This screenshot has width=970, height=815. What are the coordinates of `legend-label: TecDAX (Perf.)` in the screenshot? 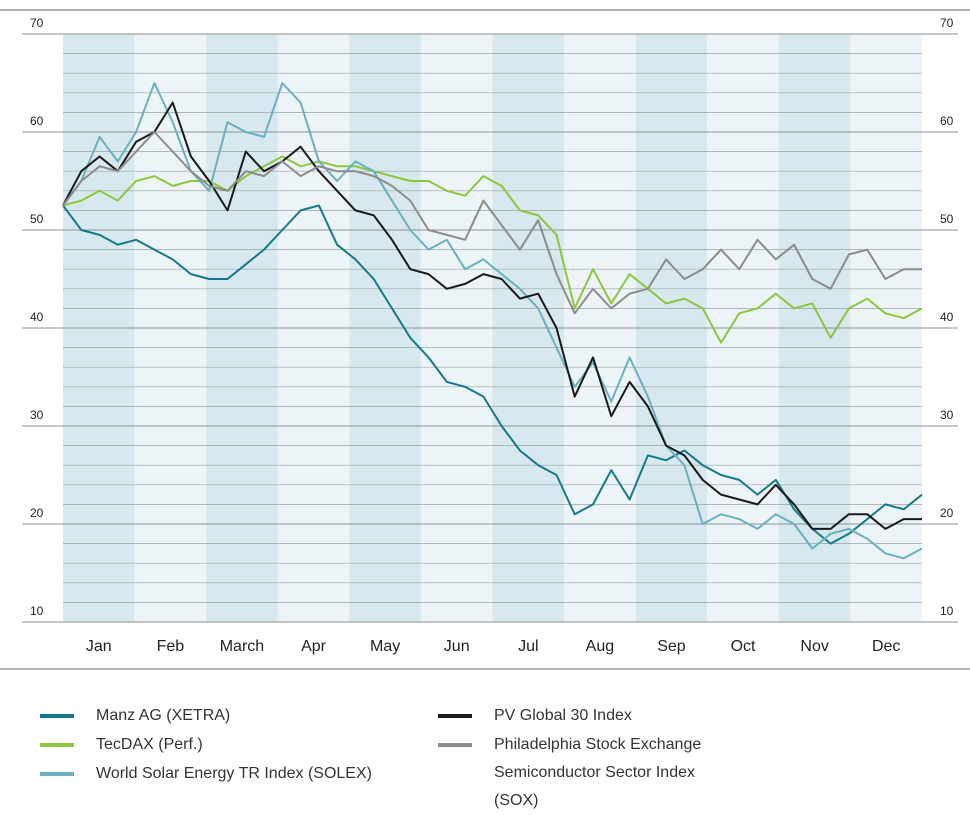 It's located at (149, 744).